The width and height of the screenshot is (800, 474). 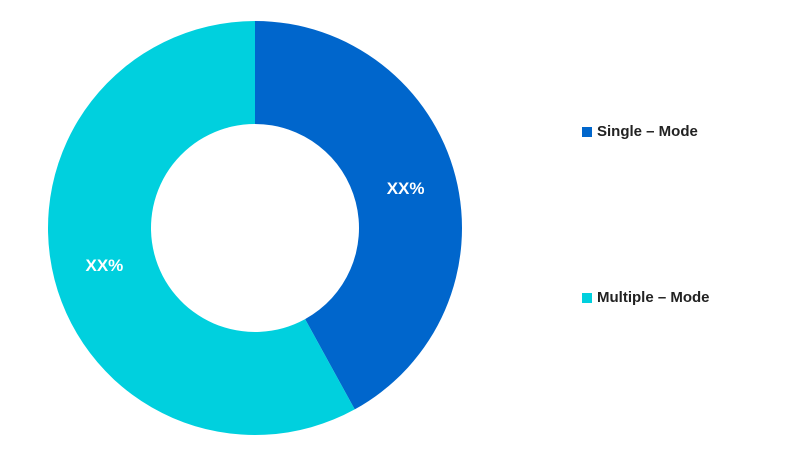 I want to click on legend-label: Single – Mode, so click(x=647, y=131).